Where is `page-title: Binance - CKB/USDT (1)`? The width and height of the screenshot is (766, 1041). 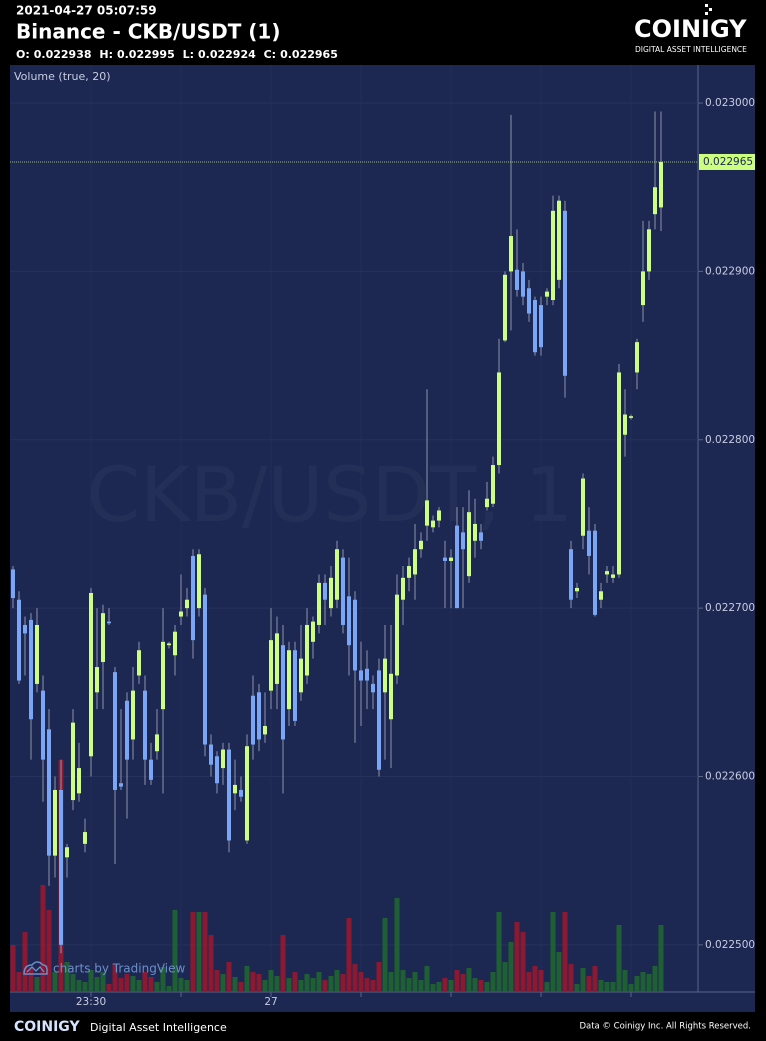
page-title: Binance - CKB/USDT (1) is located at coordinates (148, 32).